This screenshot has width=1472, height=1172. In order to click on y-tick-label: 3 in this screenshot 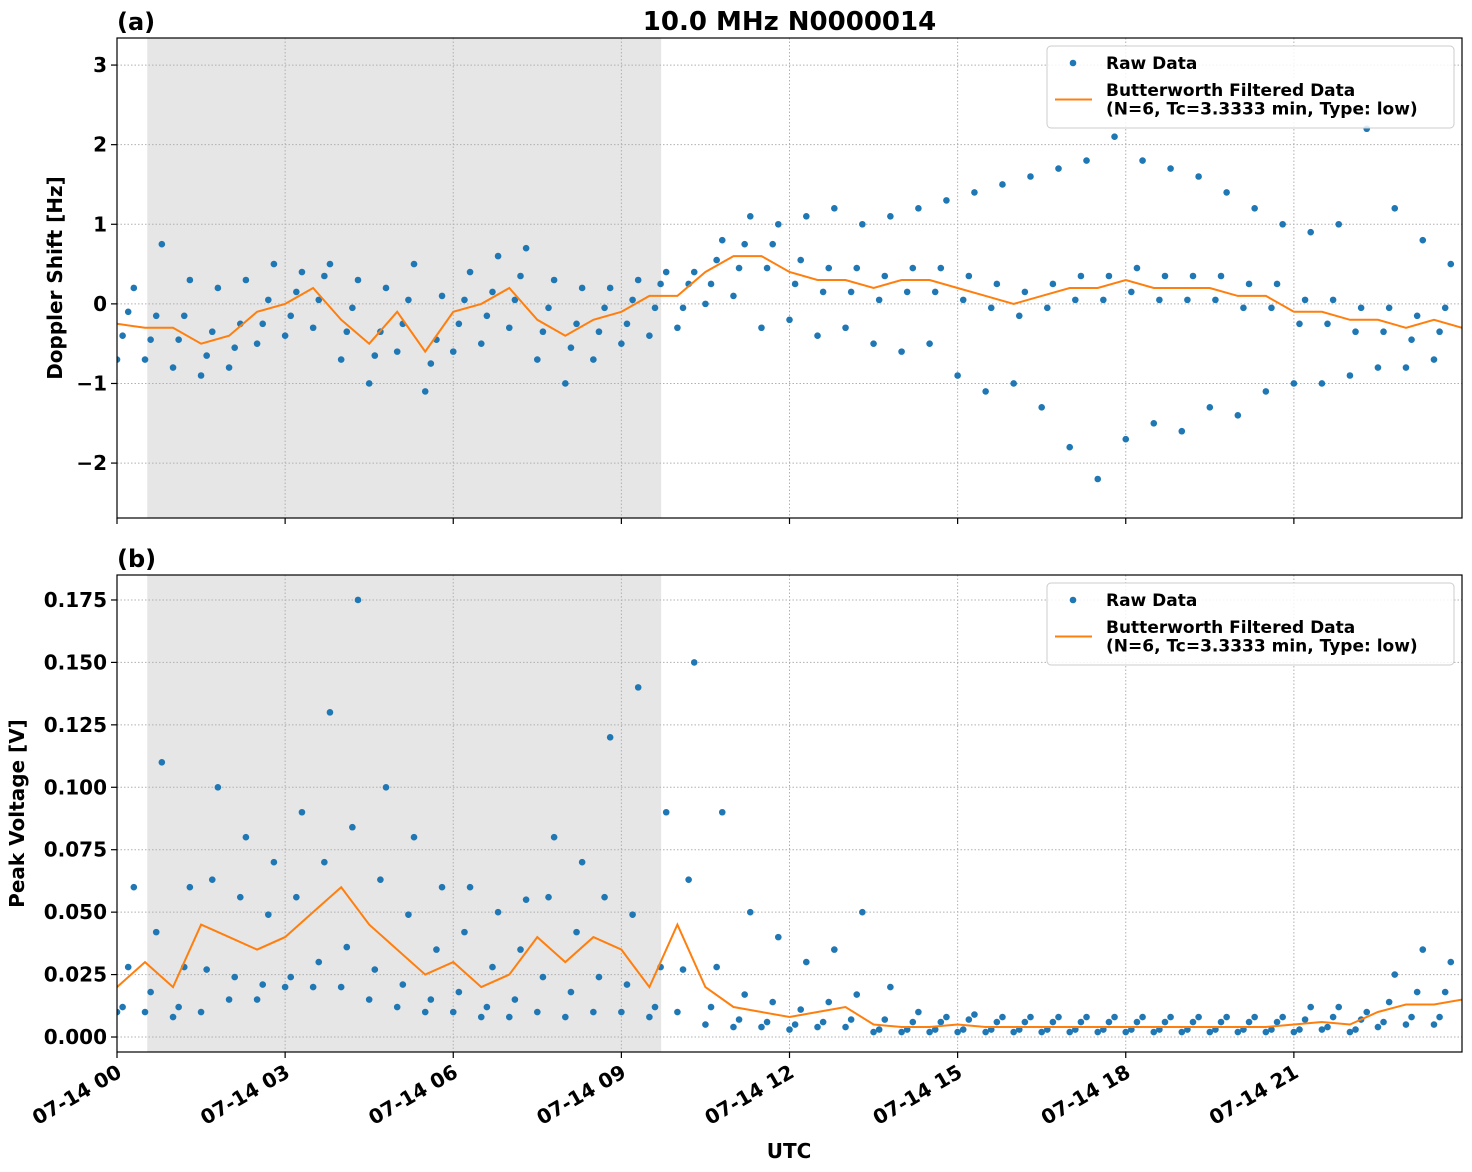, I will do `click(100, 65)`.